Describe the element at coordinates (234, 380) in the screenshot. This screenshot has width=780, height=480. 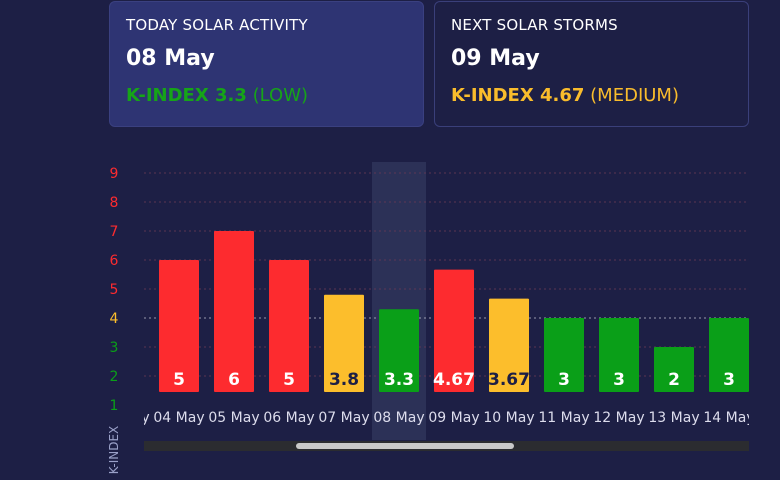
I see `bar-value-label: 6` at that location.